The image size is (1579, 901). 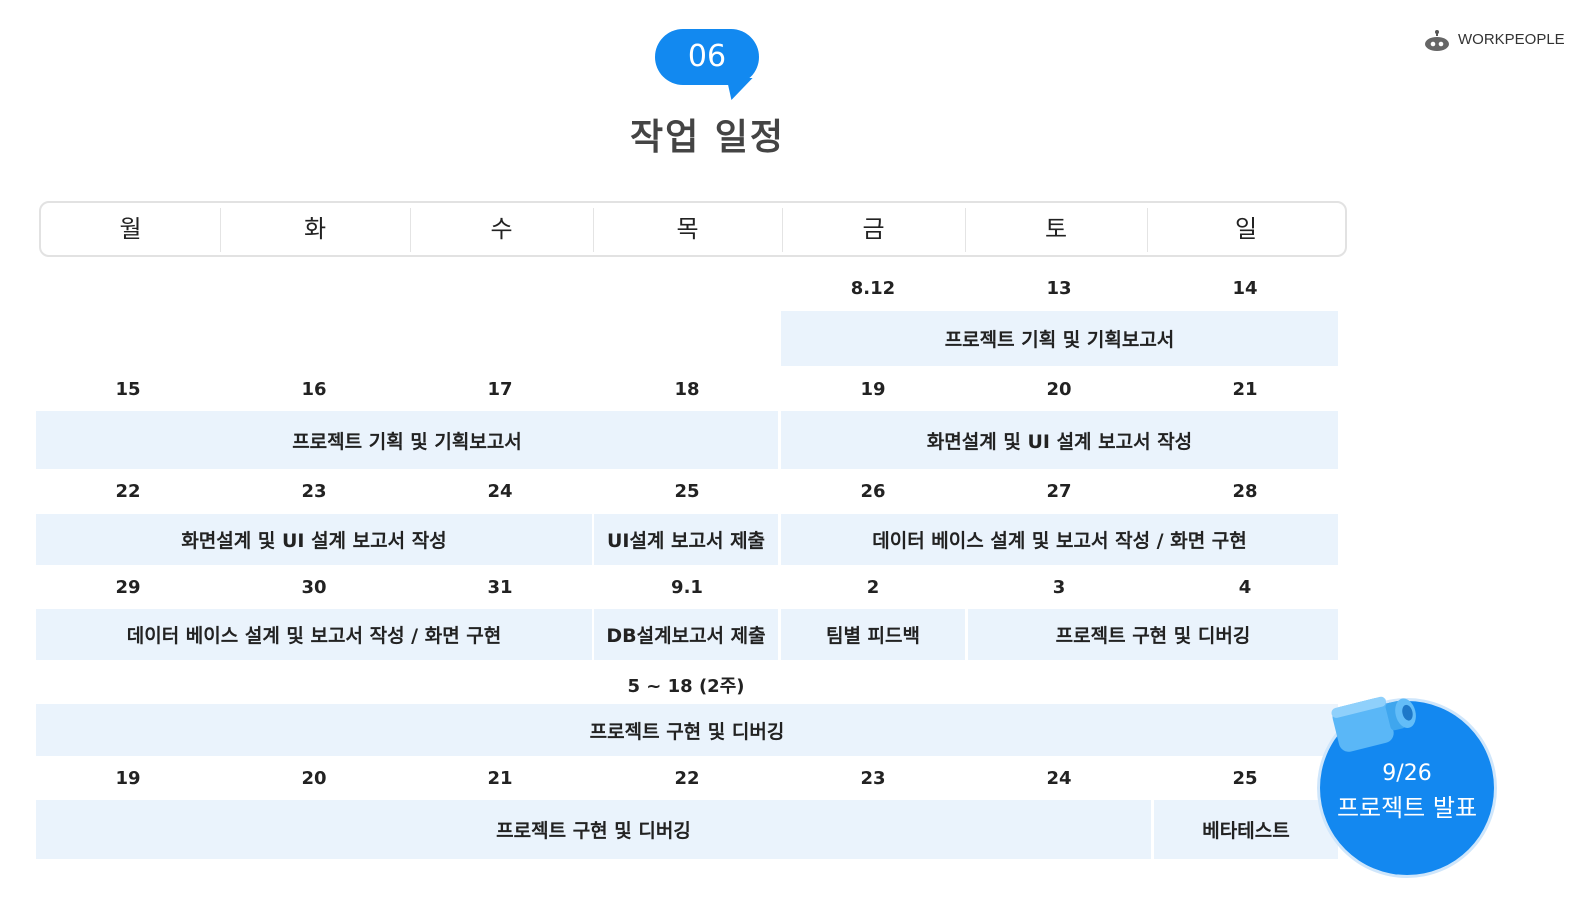 What do you see at coordinates (1437, 40) in the screenshot?
I see `robot-icon` at bounding box center [1437, 40].